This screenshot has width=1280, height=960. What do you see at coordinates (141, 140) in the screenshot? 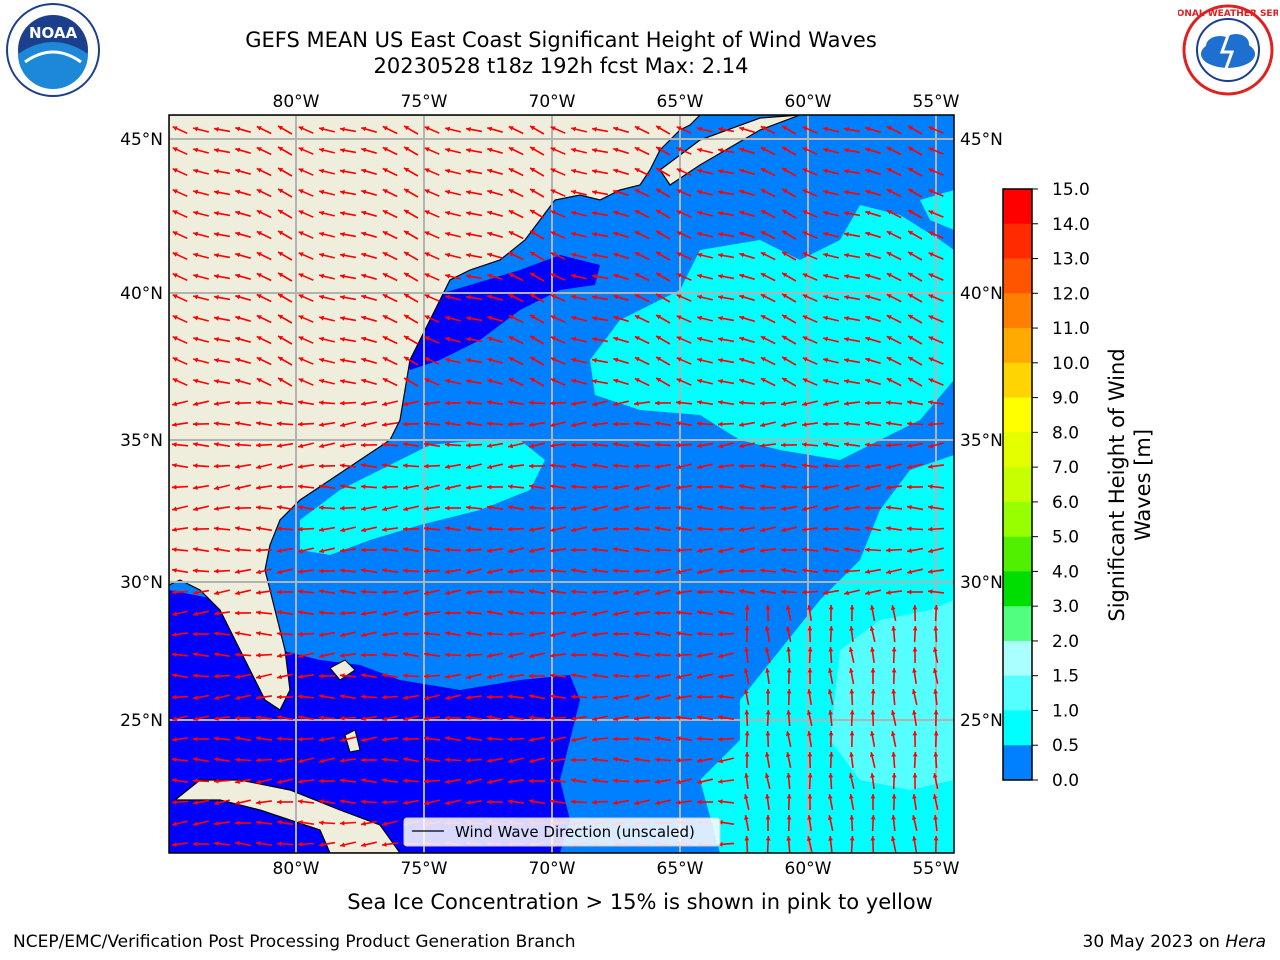
I see `lat-tick-label: 45°N` at bounding box center [141, 140].